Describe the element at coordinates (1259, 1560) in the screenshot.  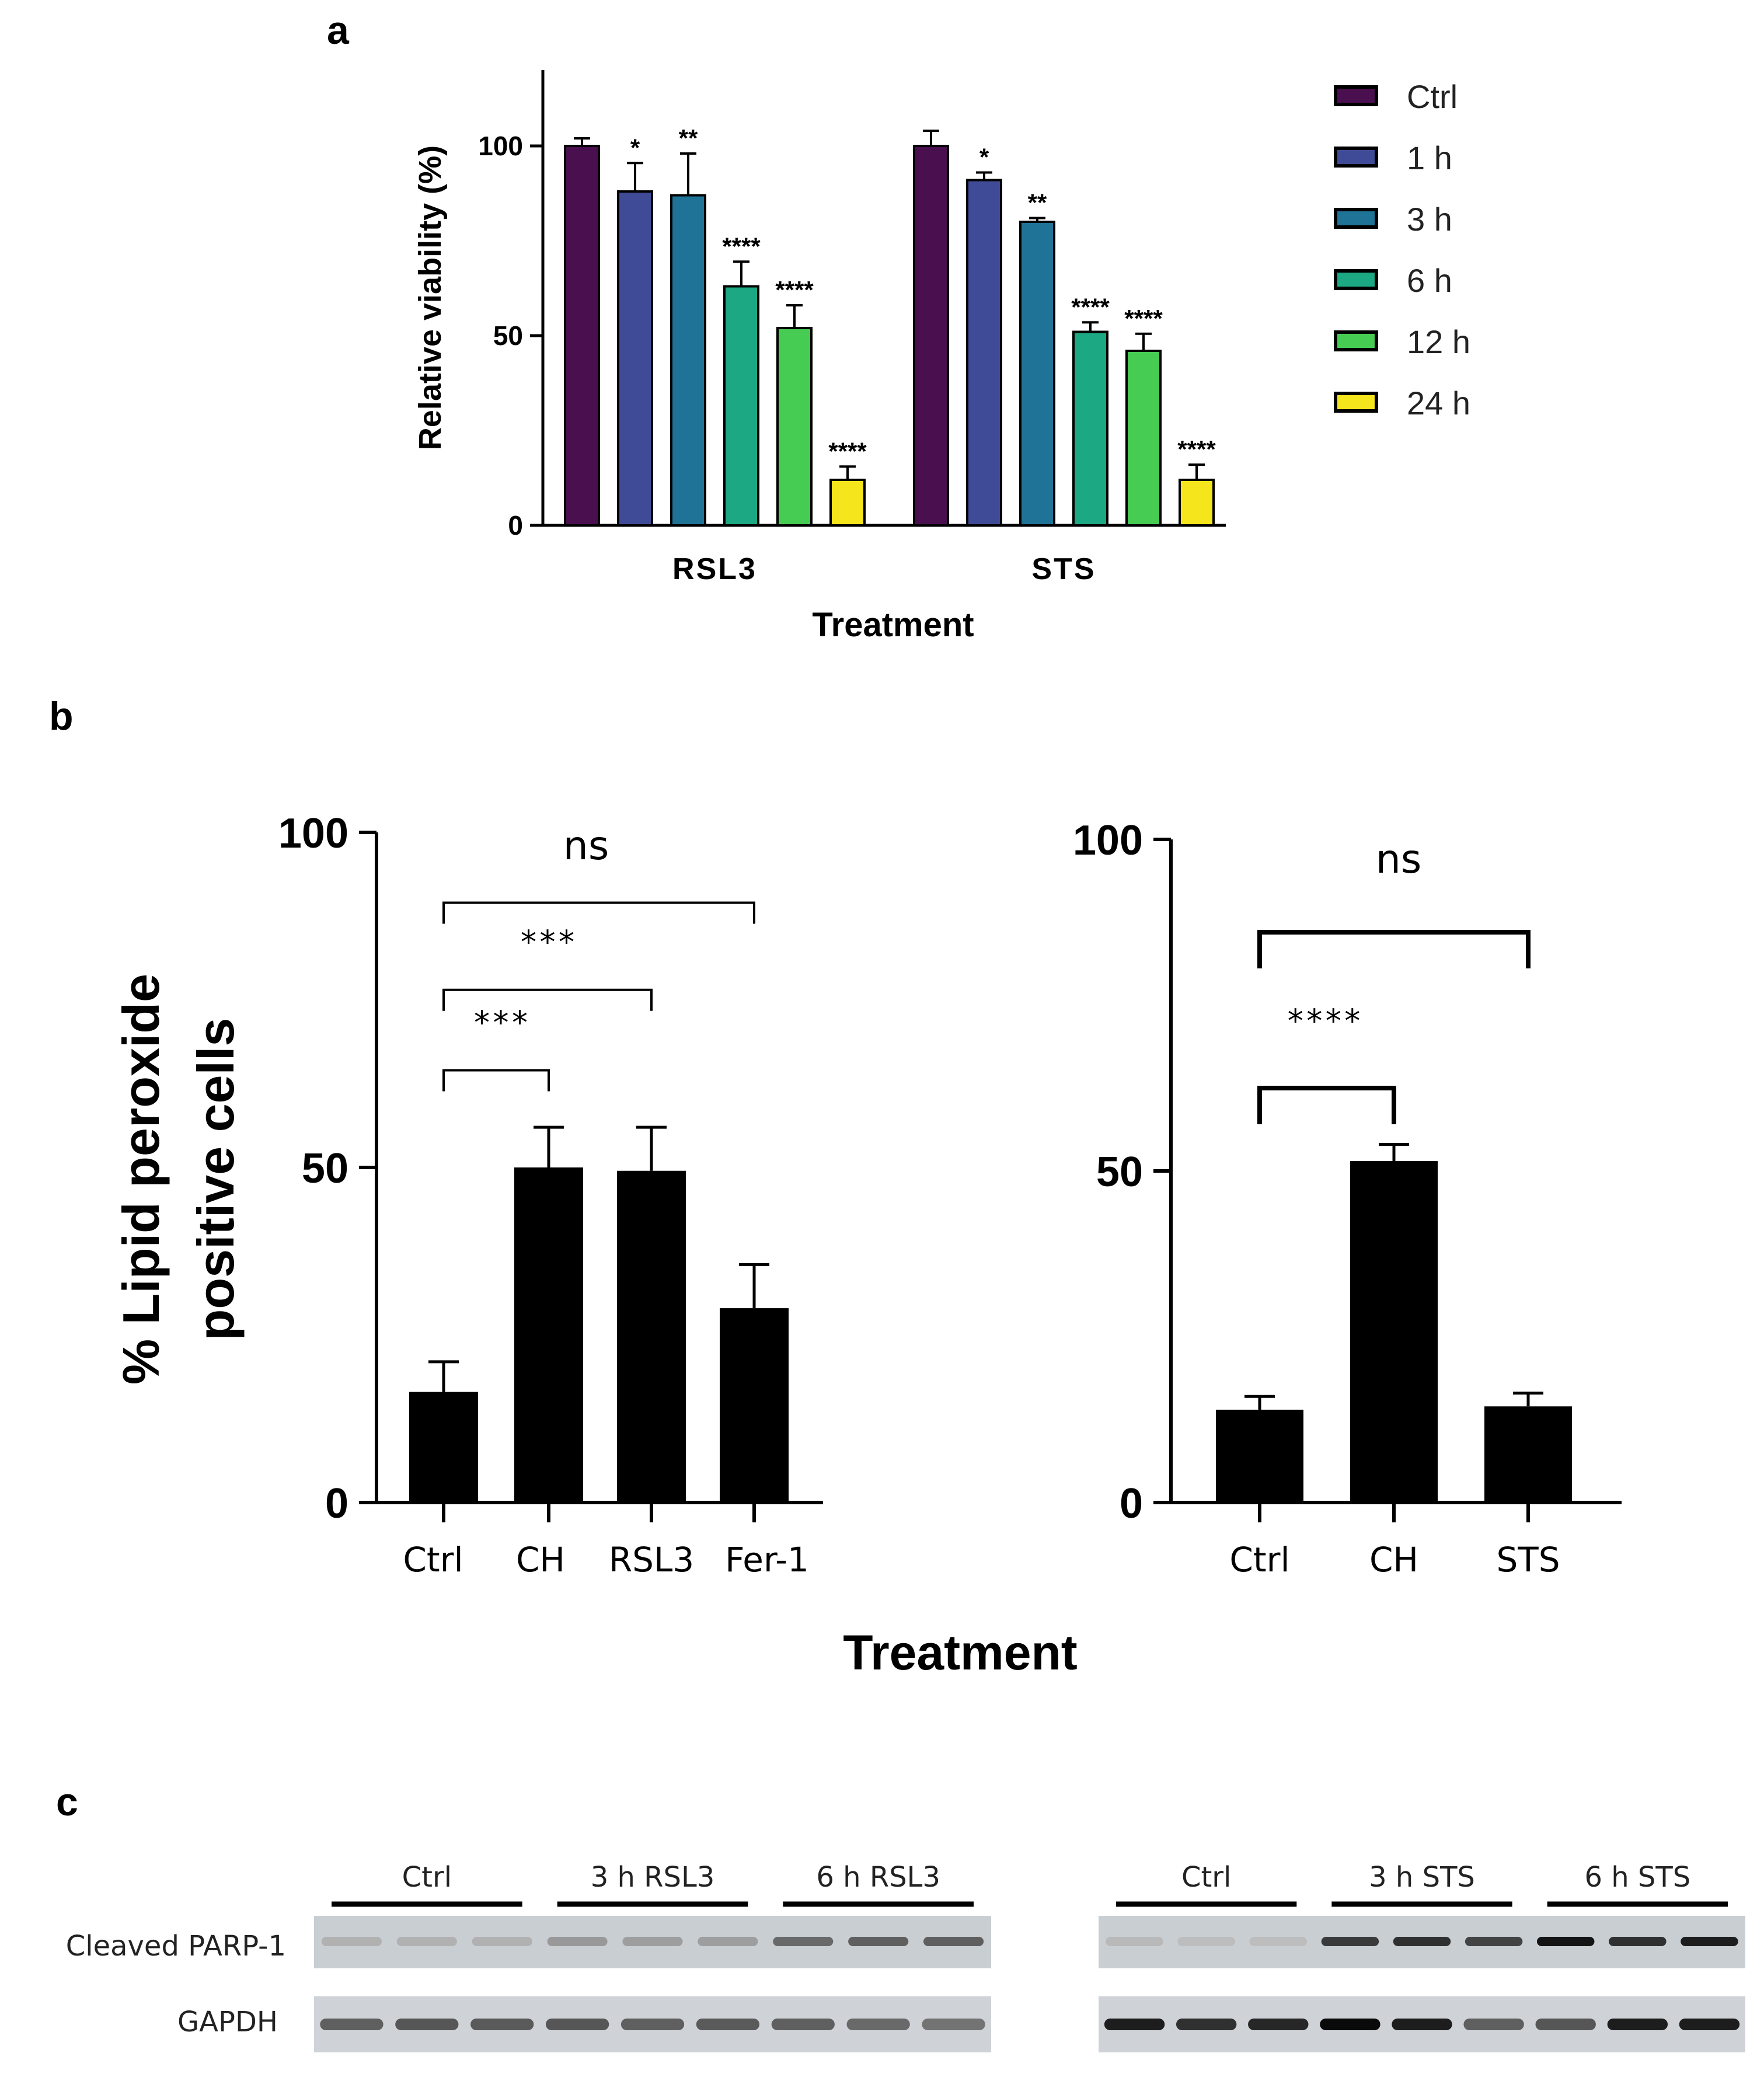
I see `x-category-label: Ctrl` at that location.